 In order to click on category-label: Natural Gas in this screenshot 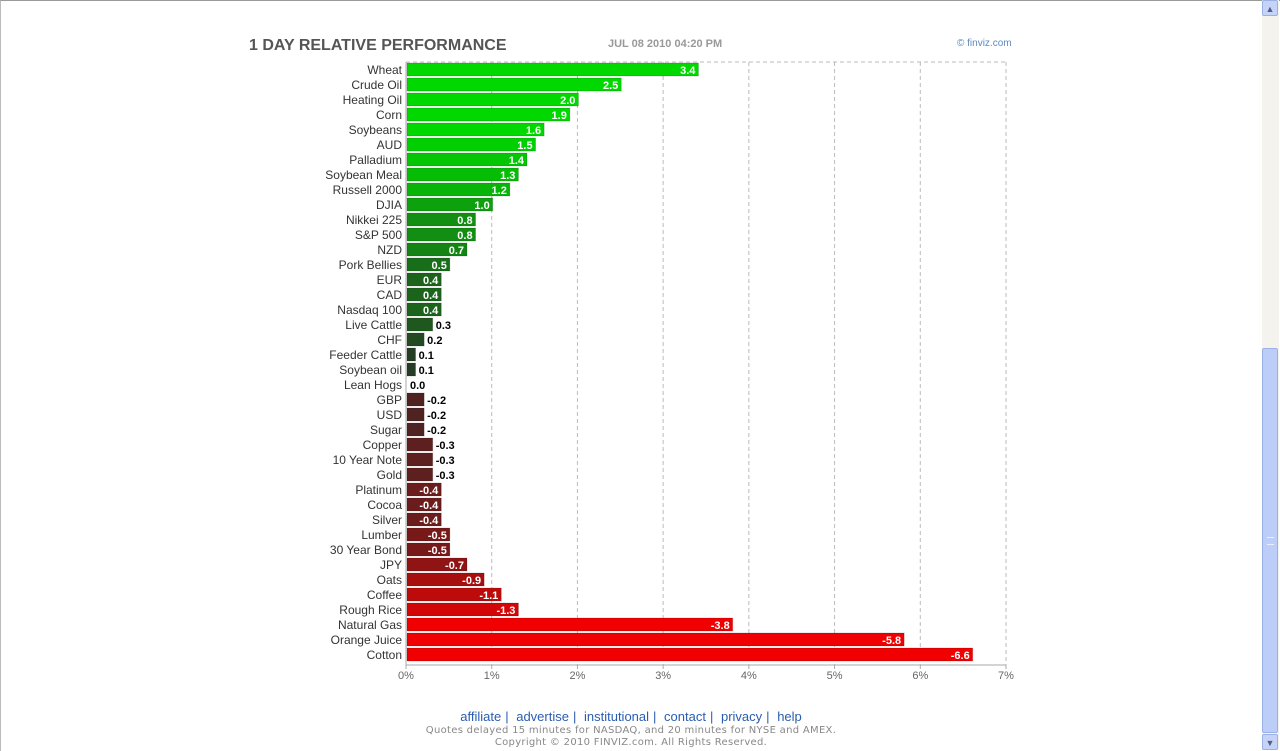, I will do `click(370, 625)`.